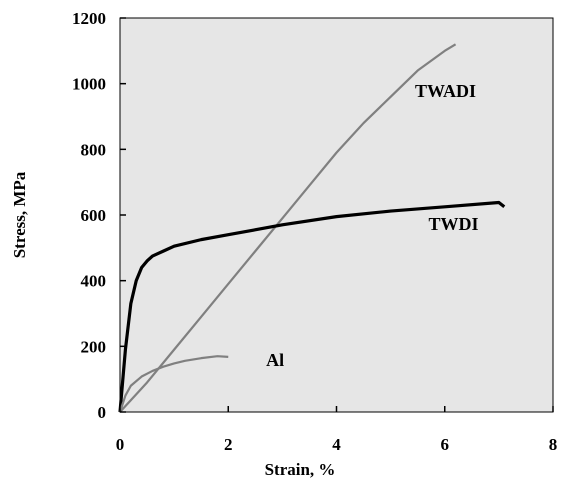  I want to click on y-tick-label: 1000, so click(89, 84).